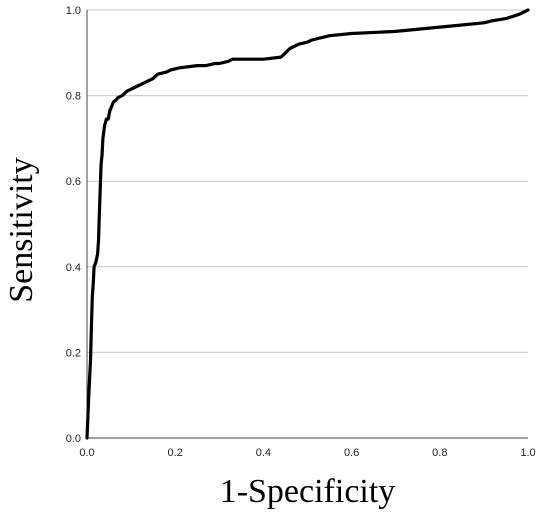  What do you see at coordinates (86, 453) in the screenshot?
I see `x-tick-label: 0.0` at bounding box center [86, 453].